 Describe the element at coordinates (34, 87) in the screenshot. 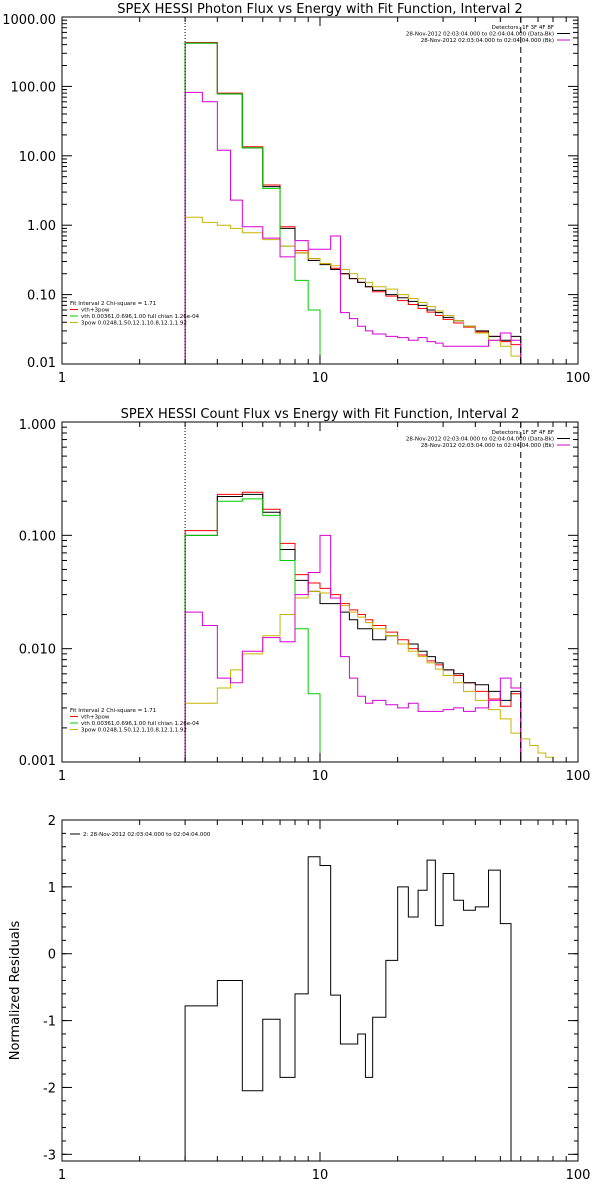

I see `y-tick-label: 100.00` at that location.